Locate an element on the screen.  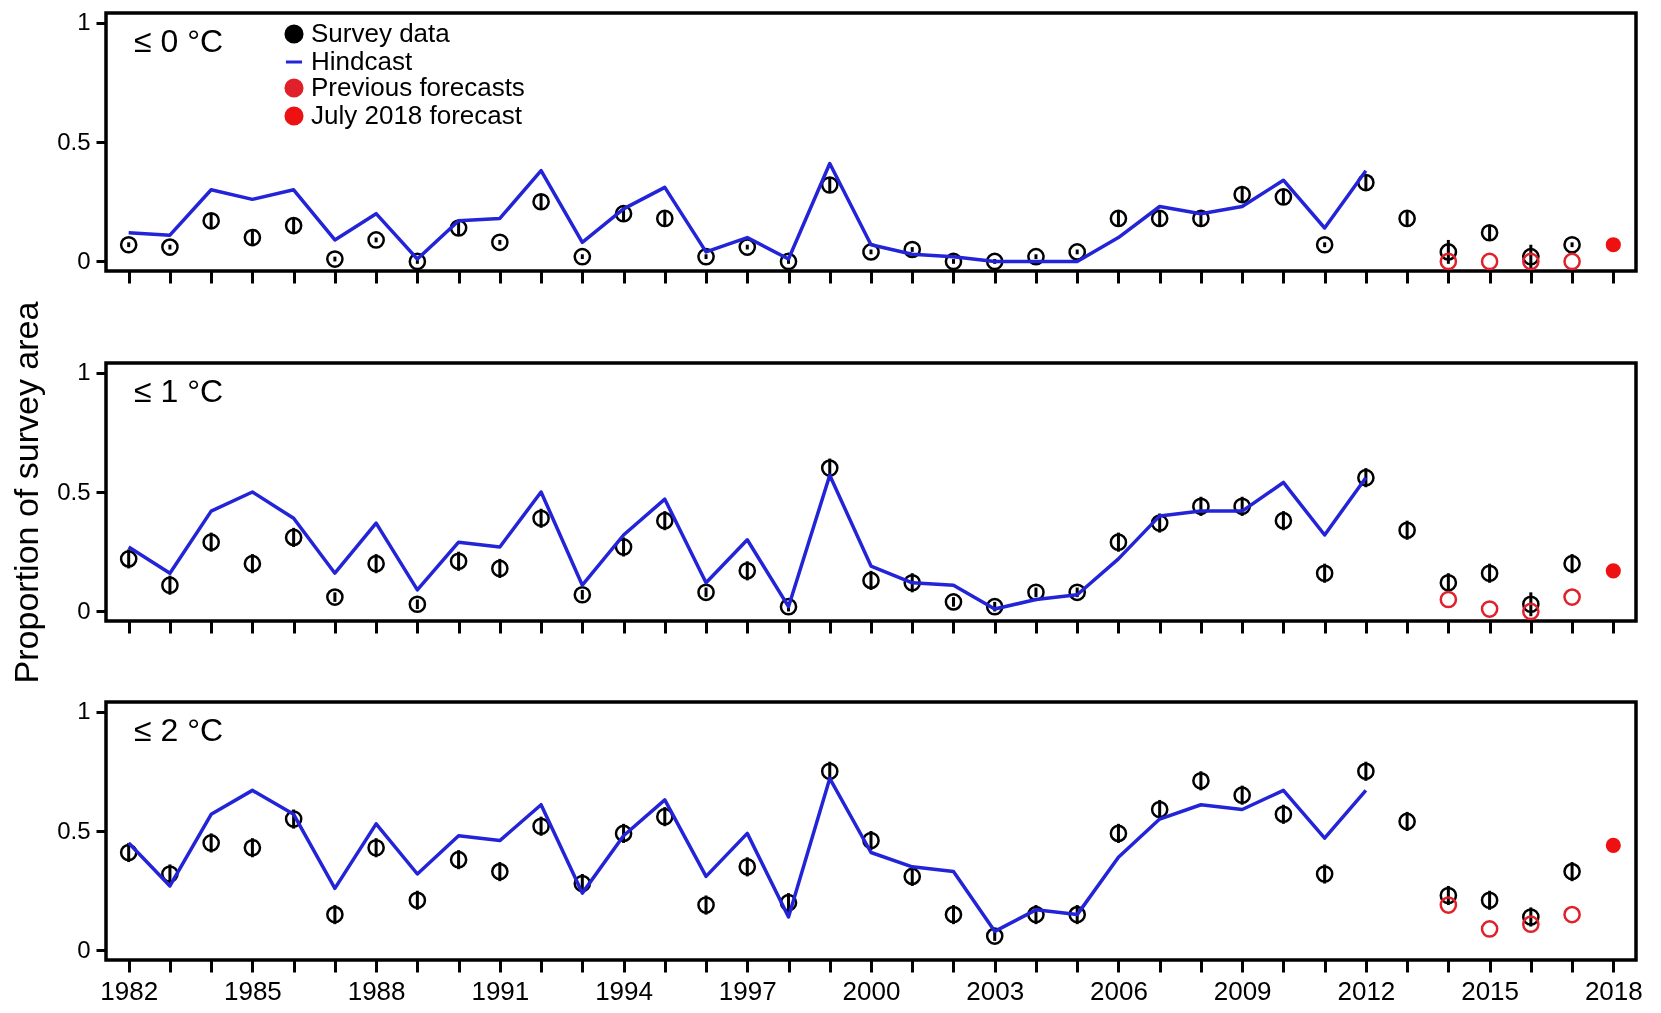
y-axis-title: Proportion of survey area is located at coordinates (26, 492).